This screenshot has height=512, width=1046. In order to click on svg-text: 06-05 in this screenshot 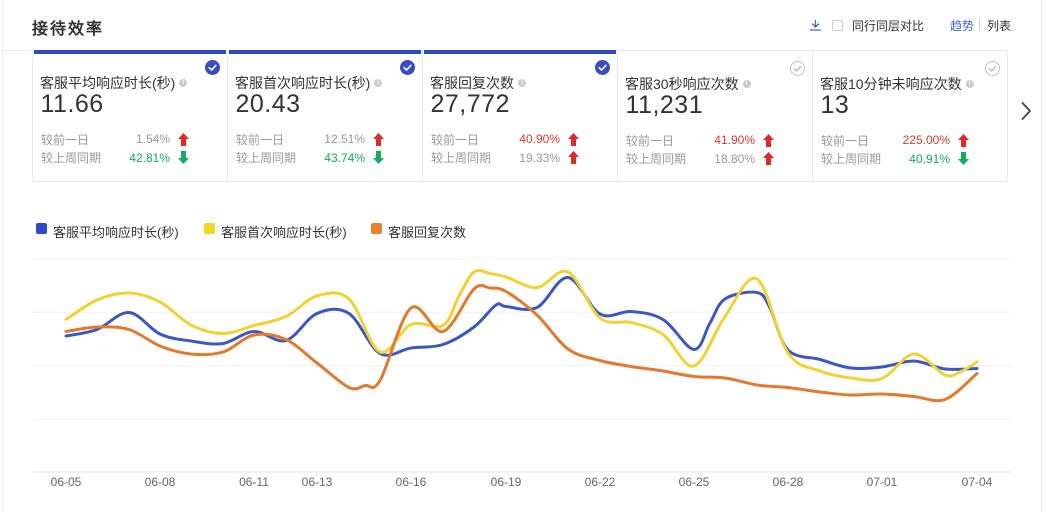, I will do `click(66, 482)`.